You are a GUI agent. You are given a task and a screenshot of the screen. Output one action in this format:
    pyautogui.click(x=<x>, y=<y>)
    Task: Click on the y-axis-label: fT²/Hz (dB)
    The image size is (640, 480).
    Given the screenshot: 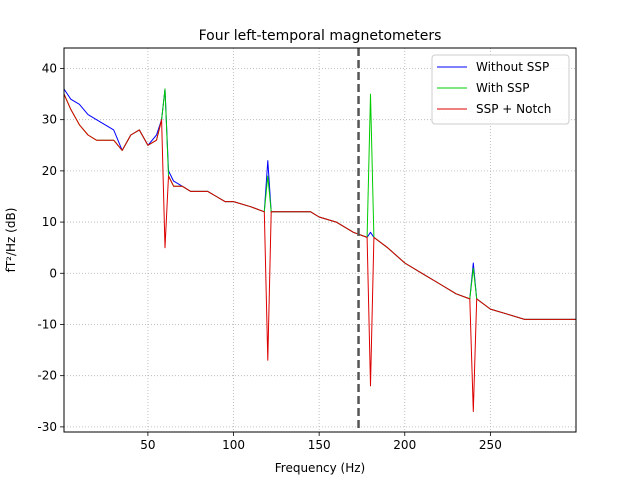 What is the action you would take?
    pyautogui.click(x=11, y=240)
    